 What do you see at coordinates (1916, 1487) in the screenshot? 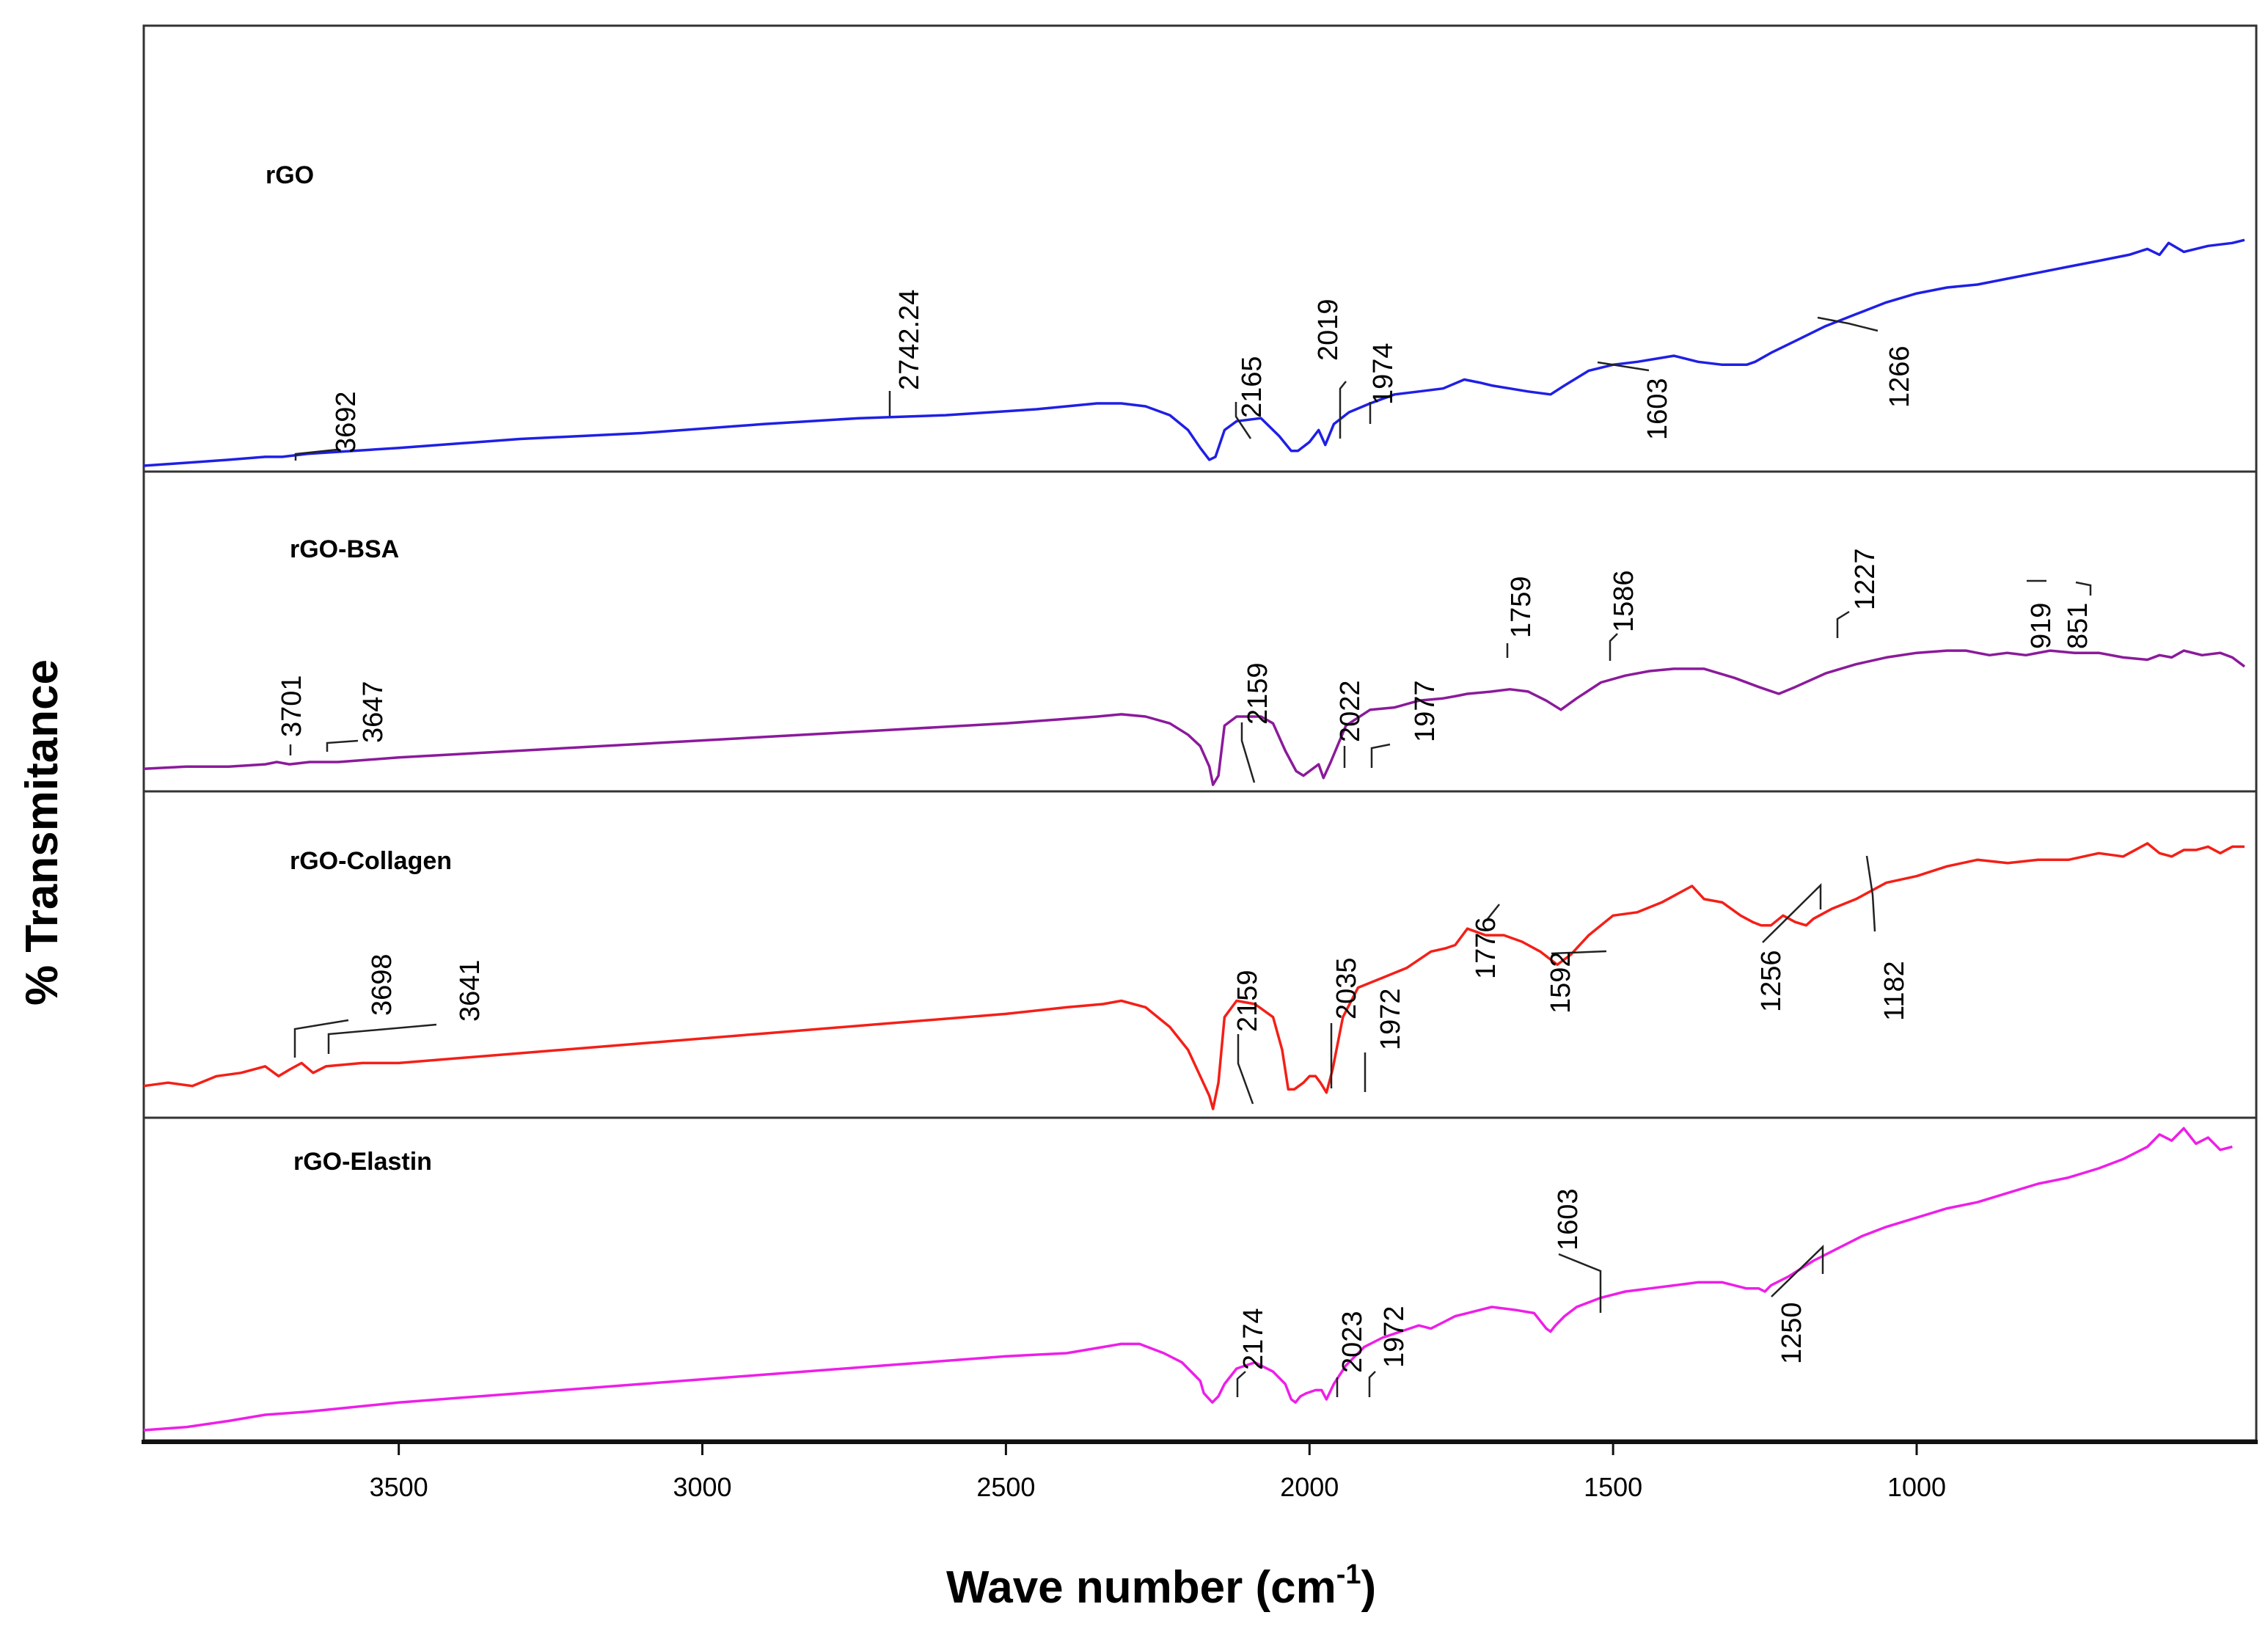
I see `x-tick-label: 1000` at bounding box center [1916, 1487].